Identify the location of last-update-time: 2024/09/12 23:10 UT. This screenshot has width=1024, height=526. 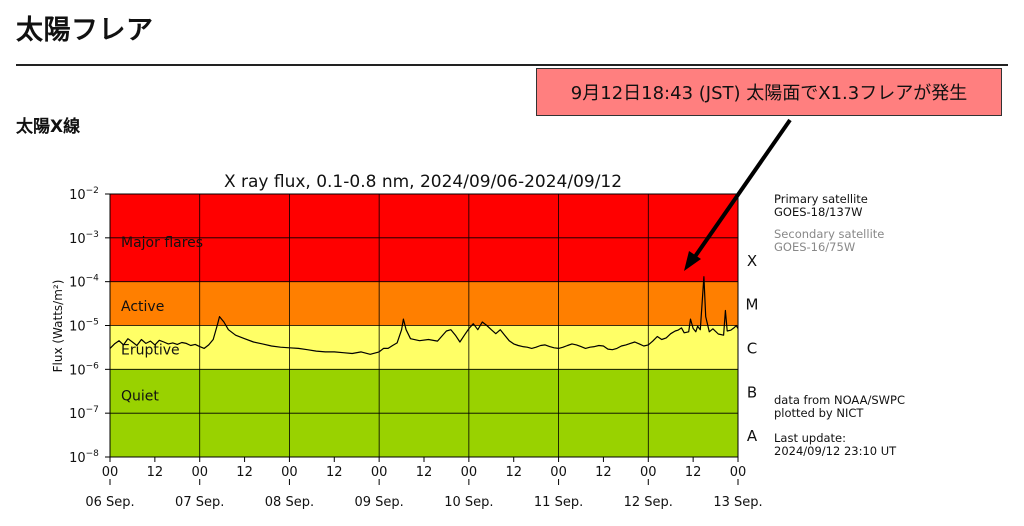
(835, 451).